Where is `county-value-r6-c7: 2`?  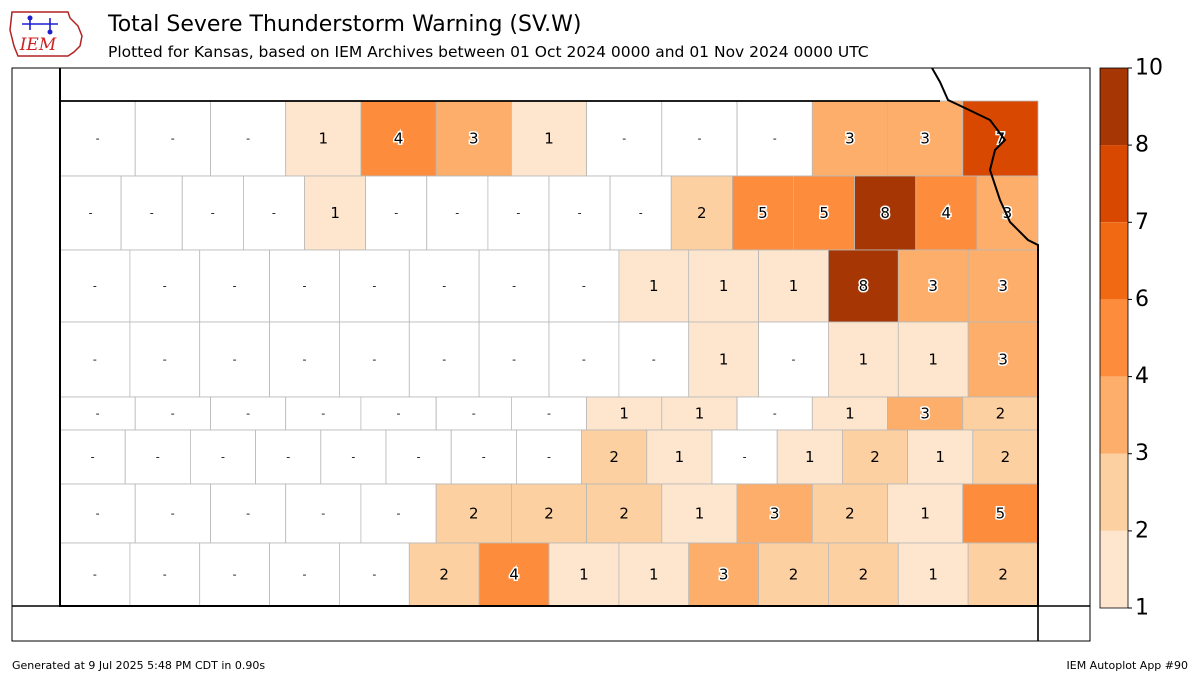 county-value-r6-c7: 2 is located at coordinates (624, 514).